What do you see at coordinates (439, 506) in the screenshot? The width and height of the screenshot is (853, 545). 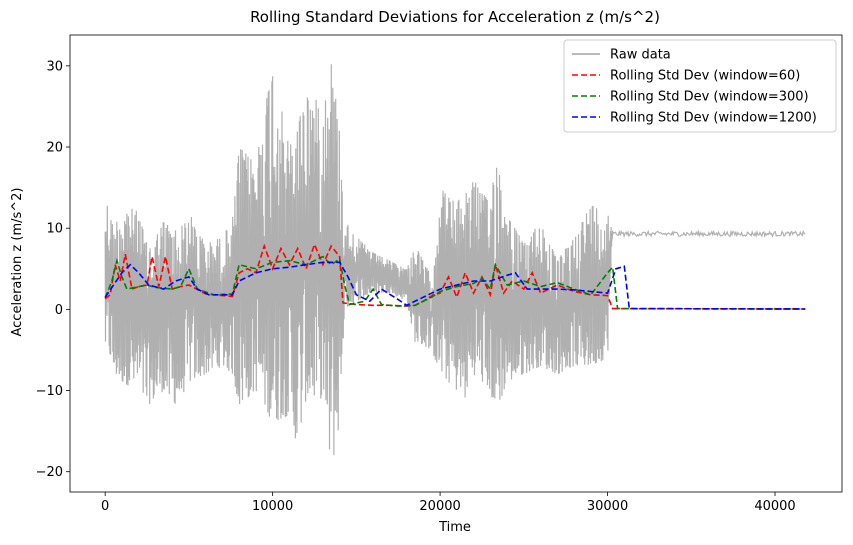 I see `x-tick-label: 20000` at bounding box center [439, 506].